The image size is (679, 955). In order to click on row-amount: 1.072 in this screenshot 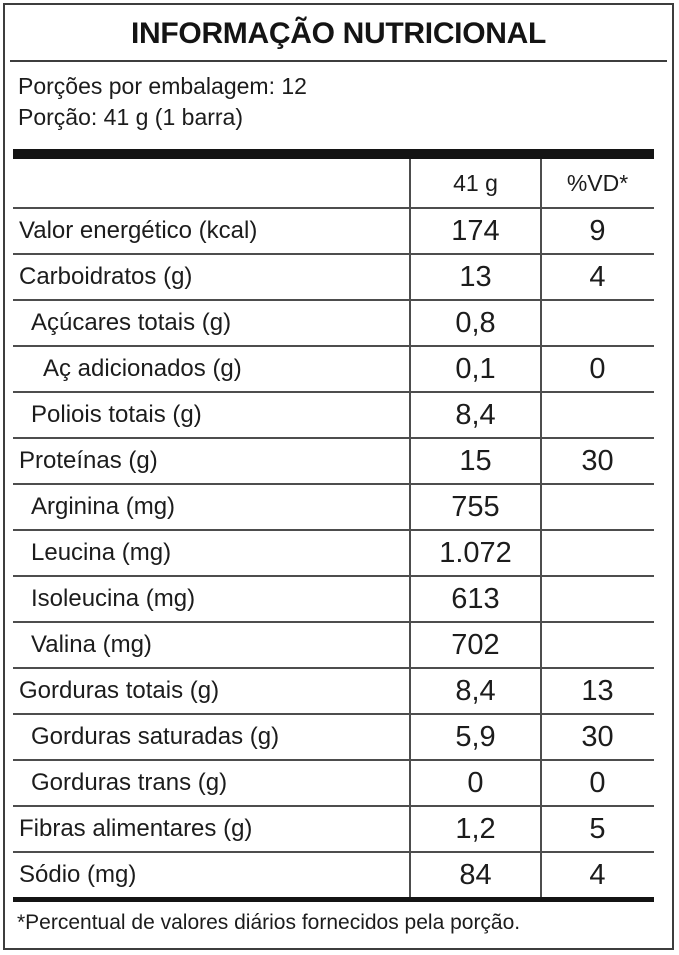, I will do `click(475, 552)`.